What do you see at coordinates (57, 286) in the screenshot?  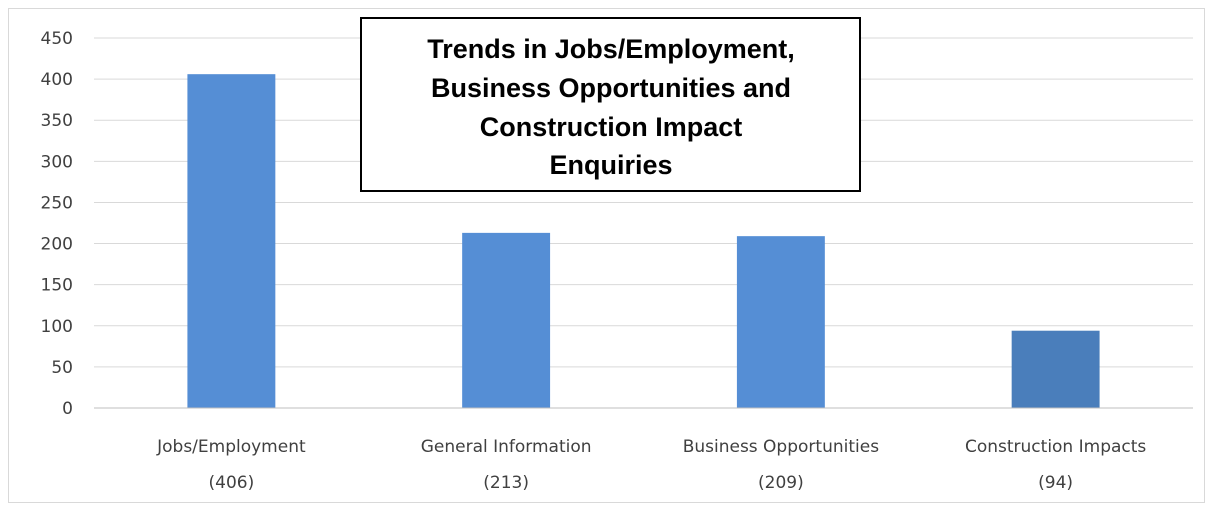 I see `y-tick-label: 150` at bounding box center [57, 286].